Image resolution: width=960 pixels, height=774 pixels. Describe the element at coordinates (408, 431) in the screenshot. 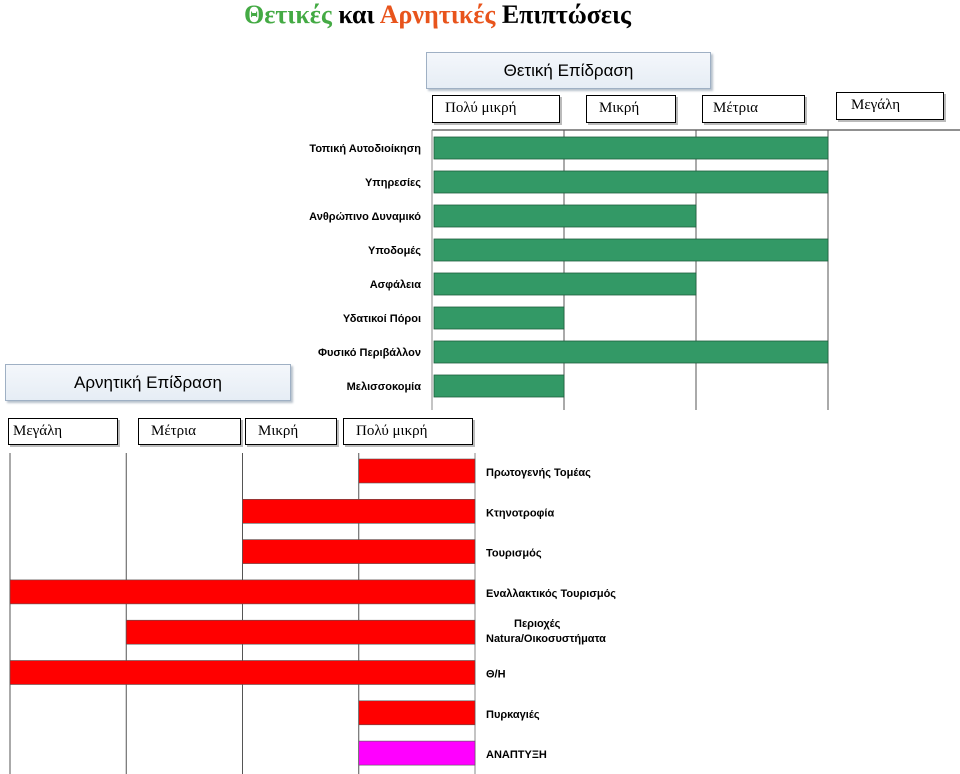

I see `negative-scale-very-small: Πολύ μικρή` at that location.